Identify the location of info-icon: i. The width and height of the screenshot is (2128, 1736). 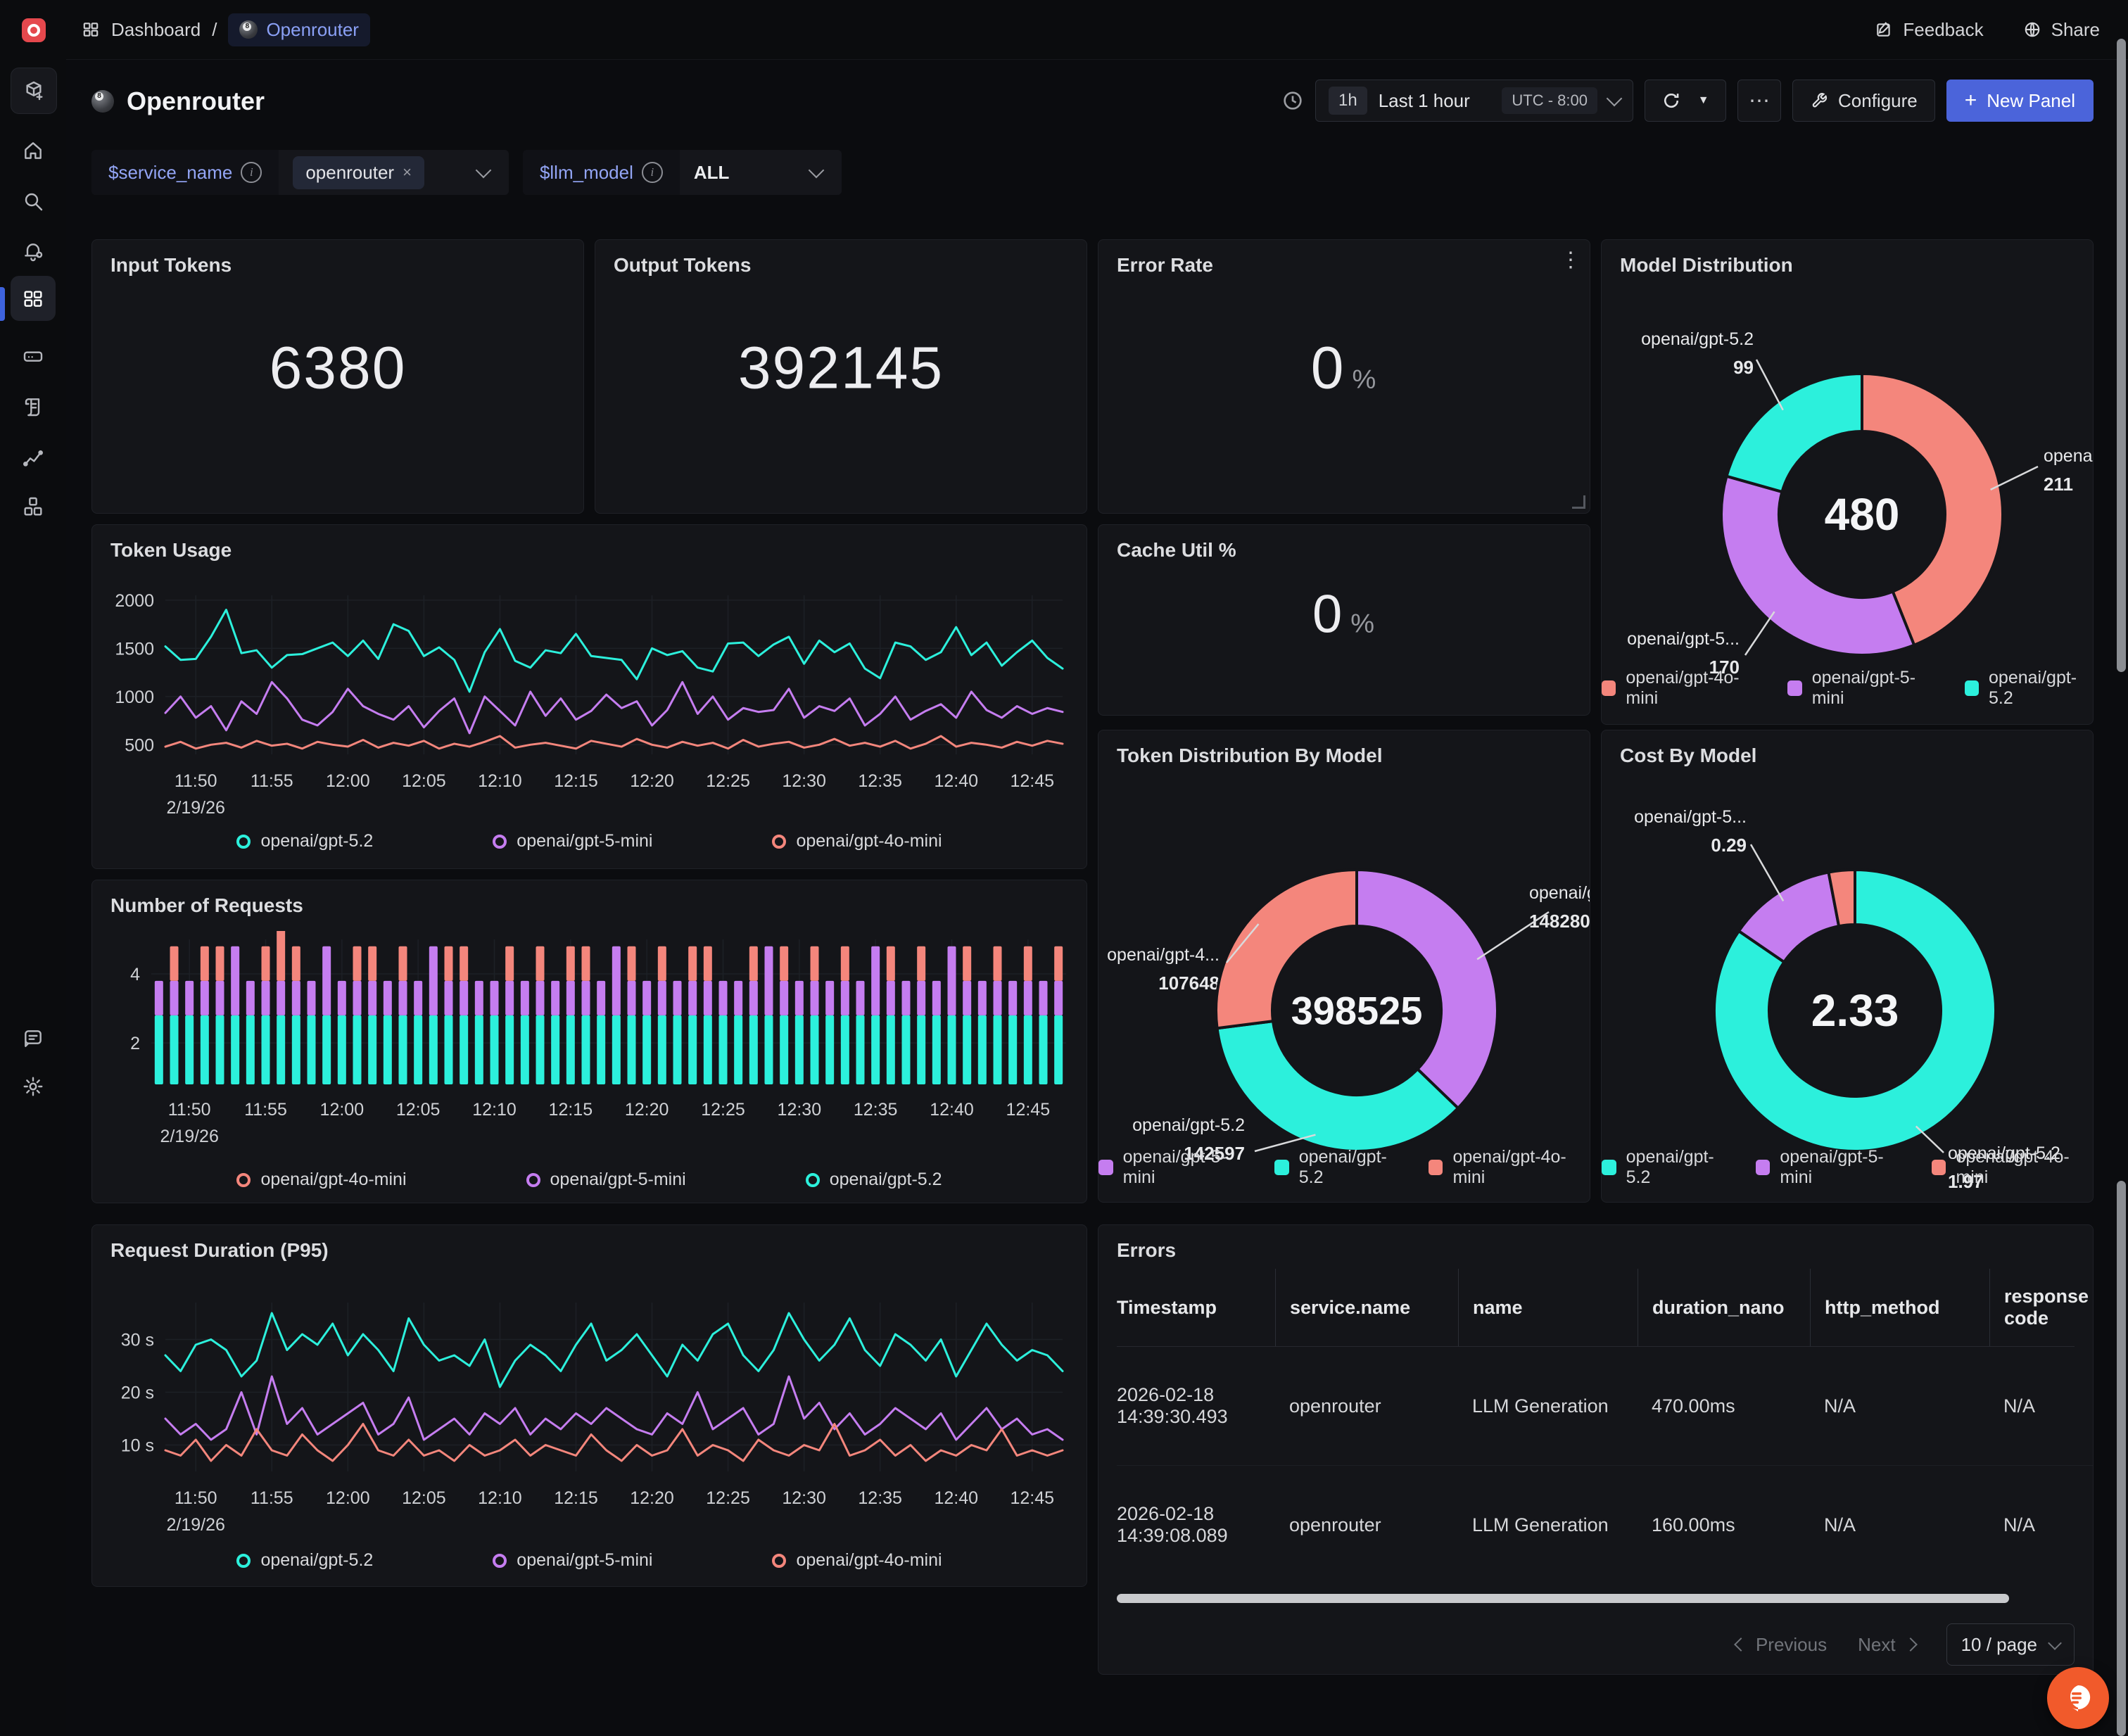
(652, 172).